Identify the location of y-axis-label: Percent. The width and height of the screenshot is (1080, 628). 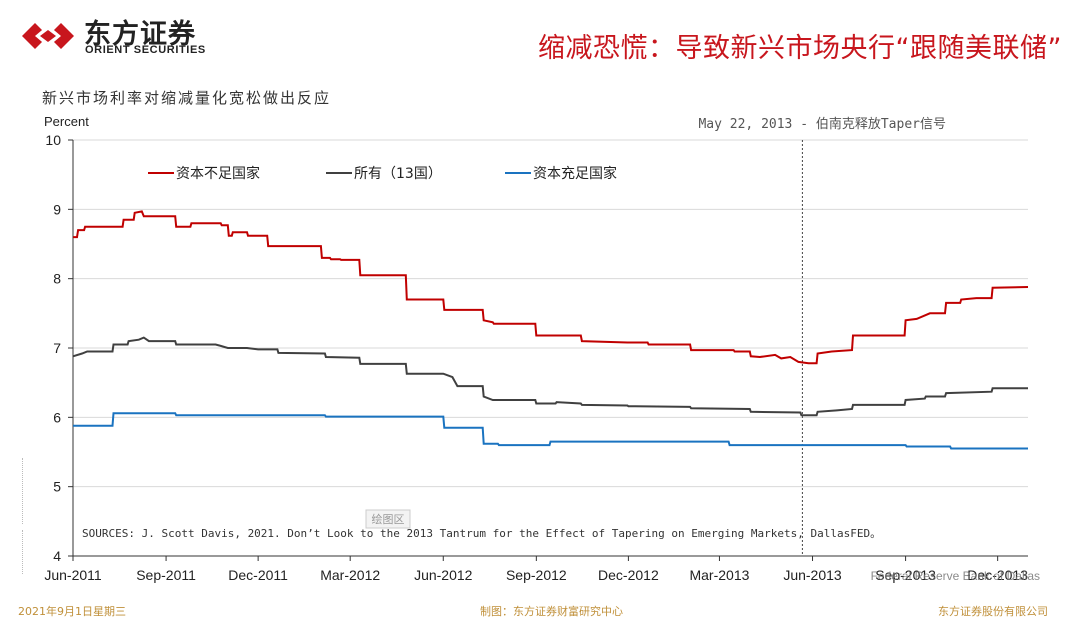
(66, 121).